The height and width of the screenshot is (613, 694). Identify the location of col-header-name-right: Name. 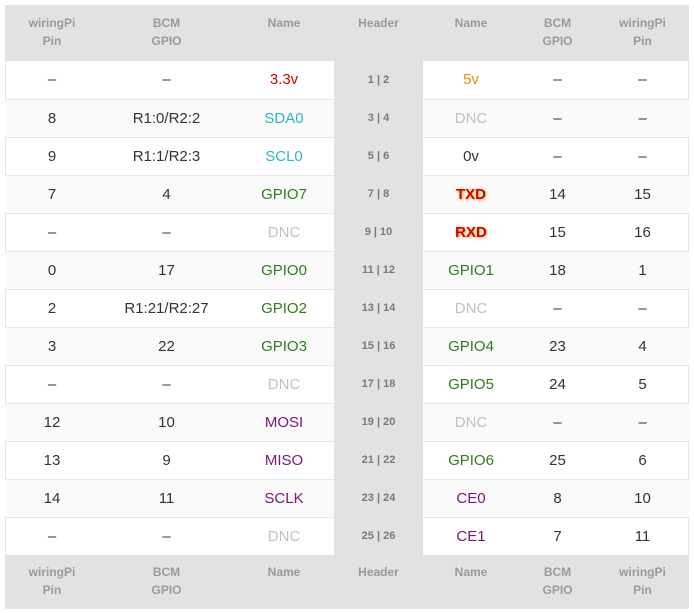
(471, 33).